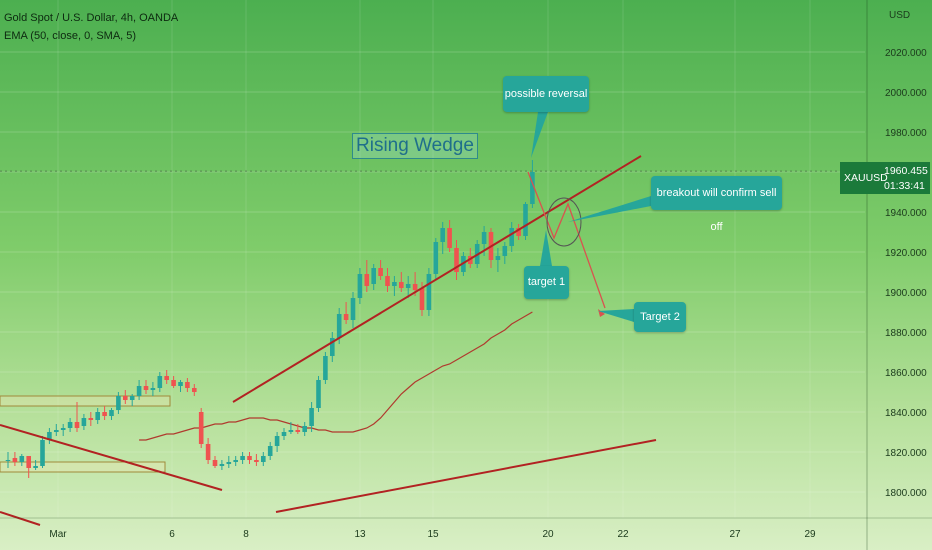 The width and height of the screenshot is (932, 550). What do you see at coordinates (906, 213) in the screenshot?
I see `price-tick-label: 1940.000` at bounding box center [906, 213].